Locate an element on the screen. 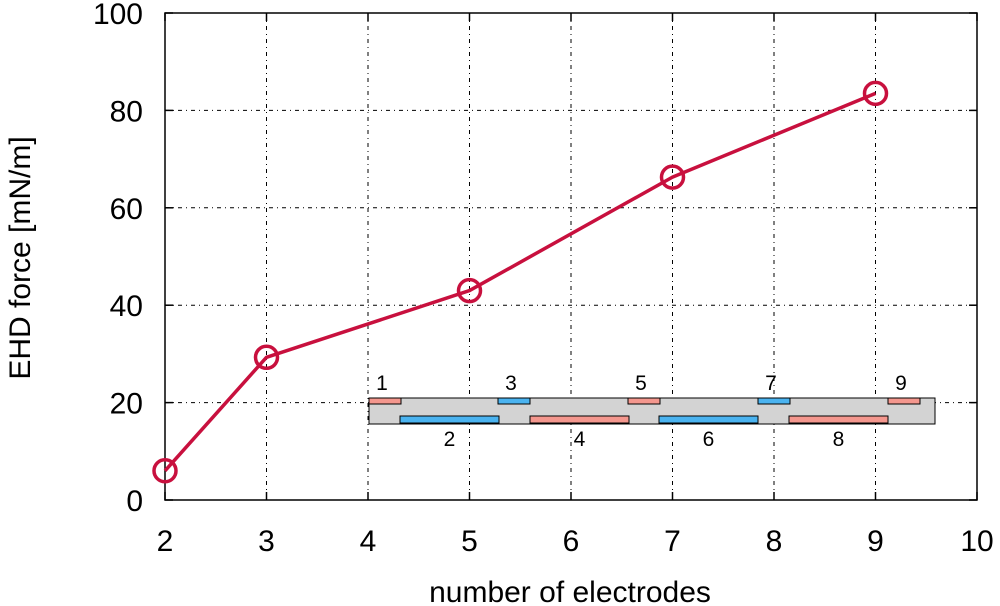  x-axis-label: number of electrodes is located at coordinates (570, 591).